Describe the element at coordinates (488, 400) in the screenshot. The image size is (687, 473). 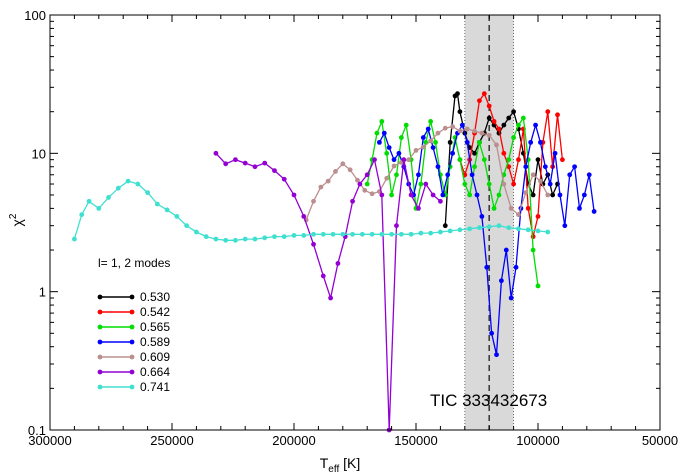
I see `star-annotation: TIC 333432673` at that location.